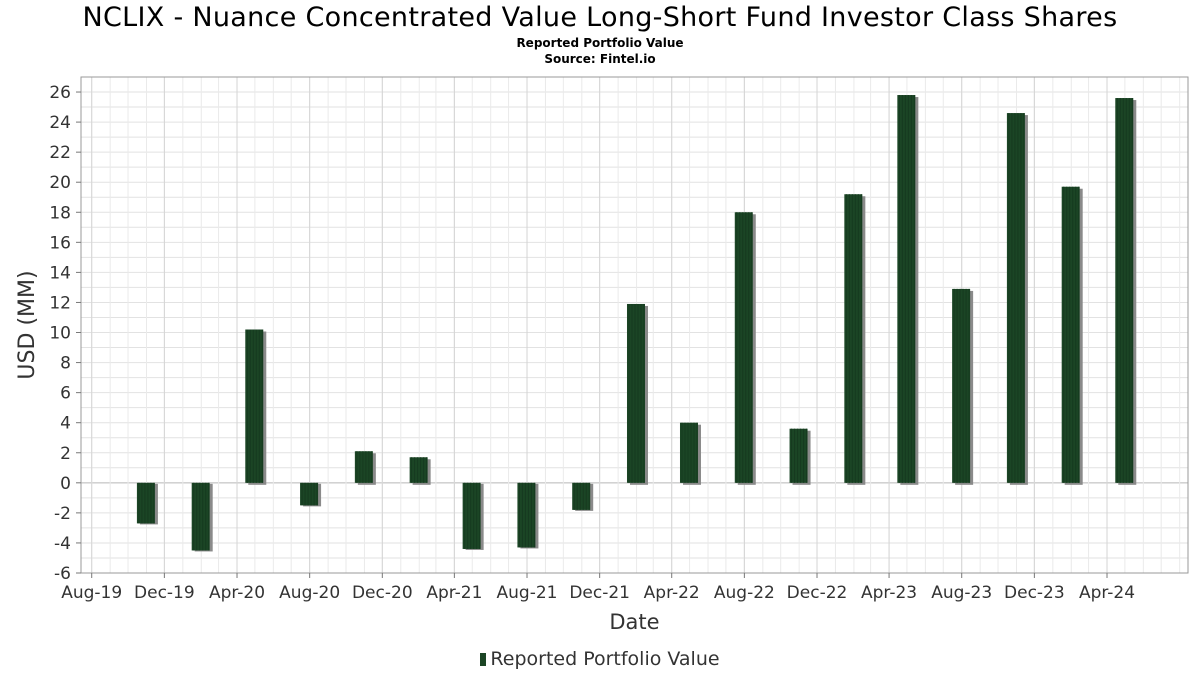 The width and height of the screenshot is (1200, 675). What do you see at coordinates (60, 153) in the screenshot?
I see `y-tick-label: 22` at bounding box center [60, 153].